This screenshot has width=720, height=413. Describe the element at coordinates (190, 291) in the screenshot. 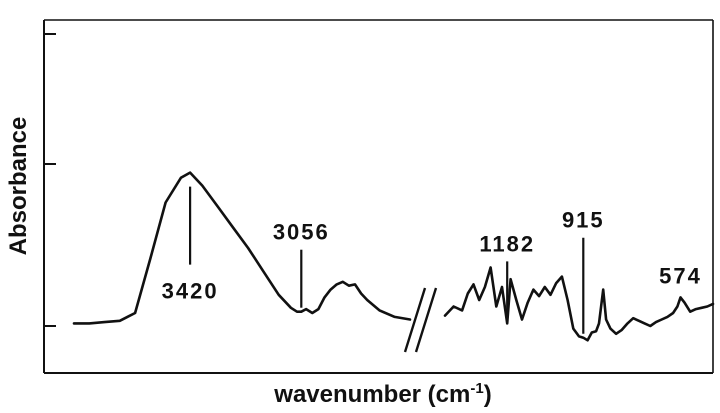

I see `peak-label-3420: 3420` at that location.